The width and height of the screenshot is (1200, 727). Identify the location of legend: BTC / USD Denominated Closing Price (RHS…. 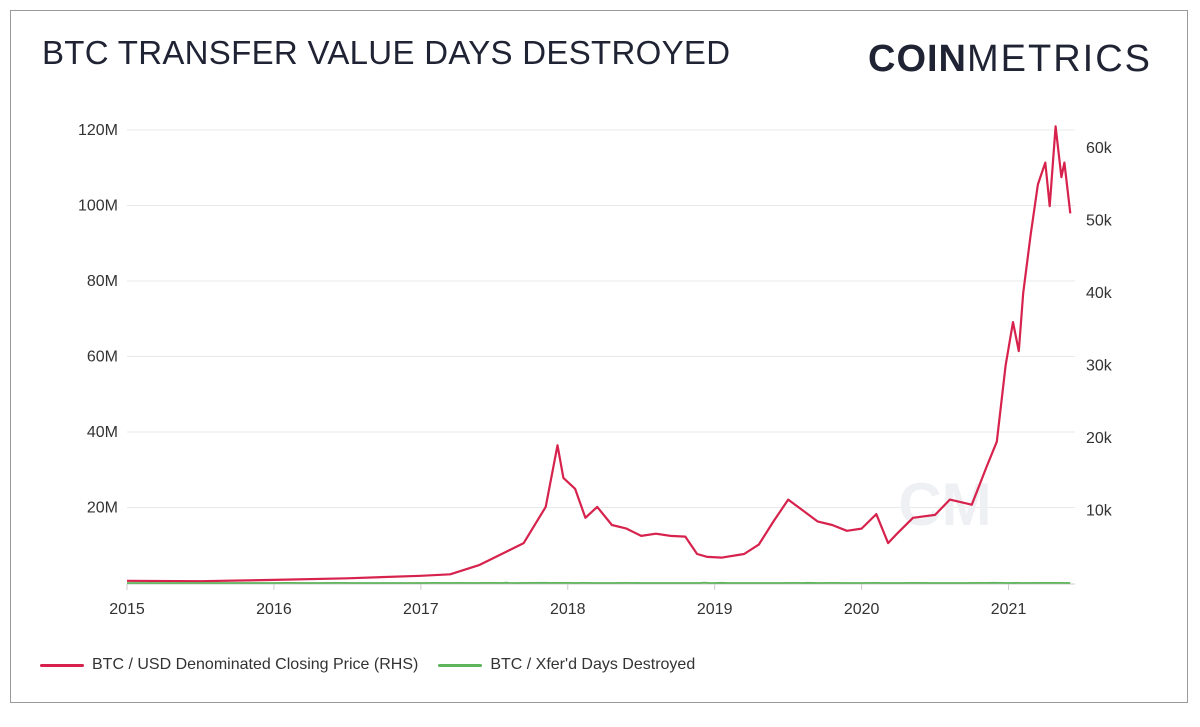
(367, 665).